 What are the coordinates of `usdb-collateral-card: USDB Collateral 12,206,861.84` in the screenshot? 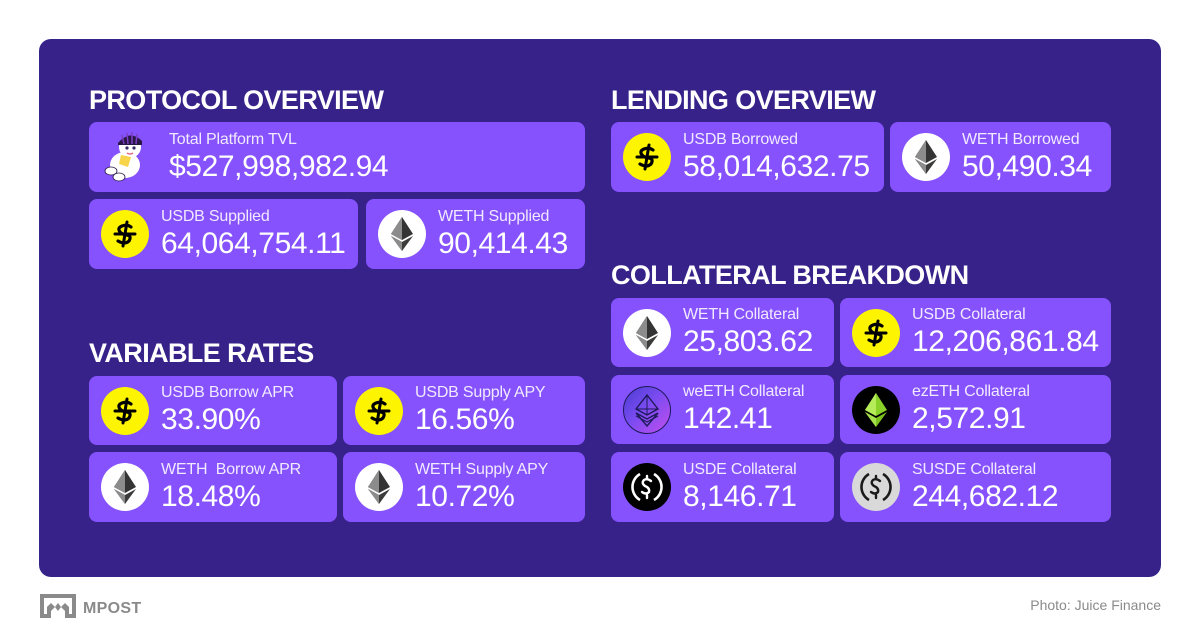 It's located at (975, 332).